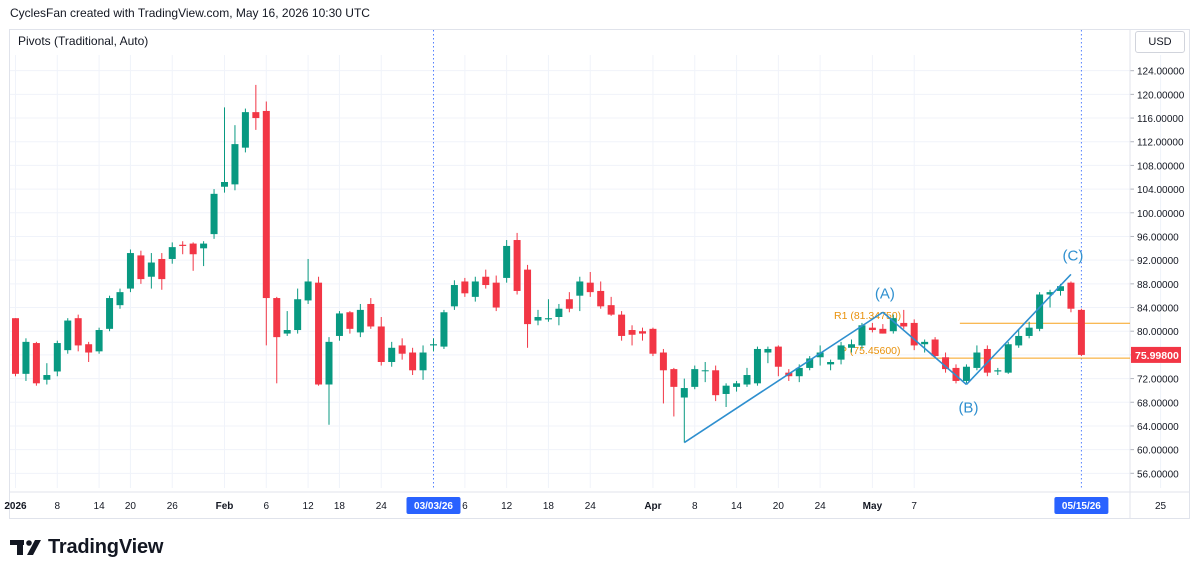 The image size is (1200, 574). Describe the element at coordinates (779, 506) in the screenshot. I see `x-tick-label: 20` at that location.